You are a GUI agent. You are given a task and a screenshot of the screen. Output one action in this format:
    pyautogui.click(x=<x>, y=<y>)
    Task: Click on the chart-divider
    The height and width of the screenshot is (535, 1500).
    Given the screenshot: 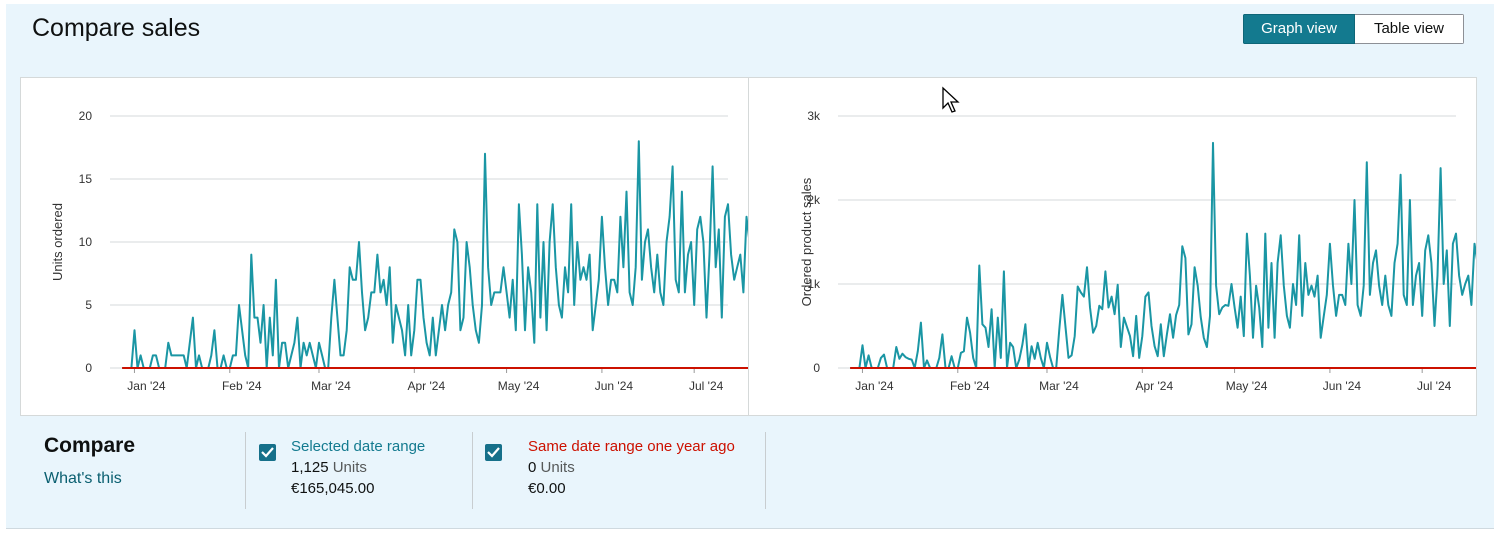 What is the action you would take?
    pyautogui.click(x=748, y=246)
    